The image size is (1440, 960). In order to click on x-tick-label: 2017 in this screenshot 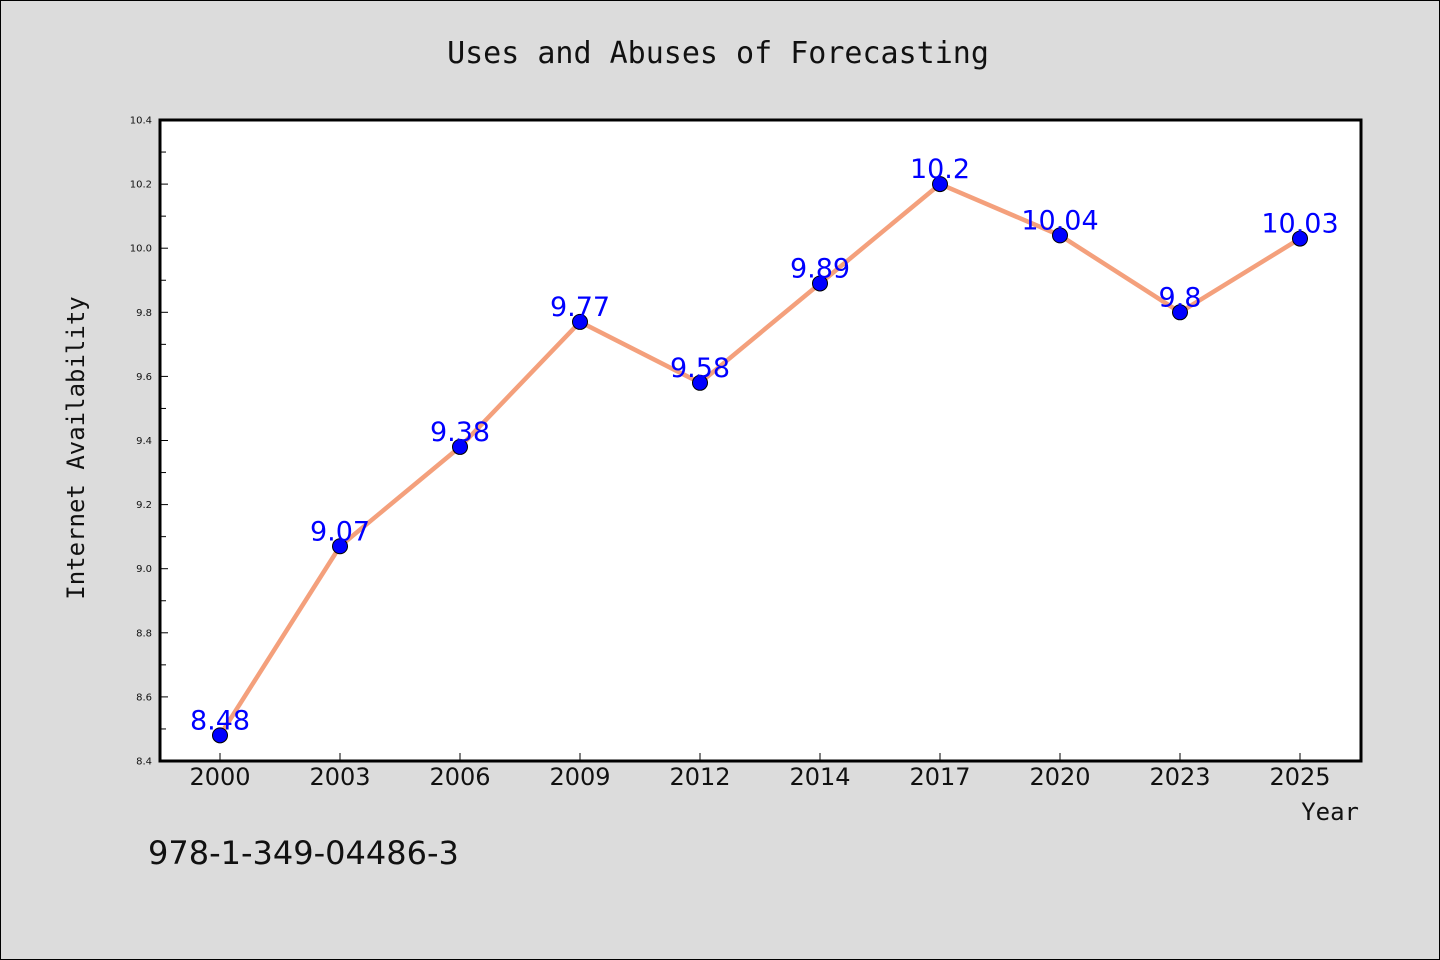, I will do `click(939, 777)`.